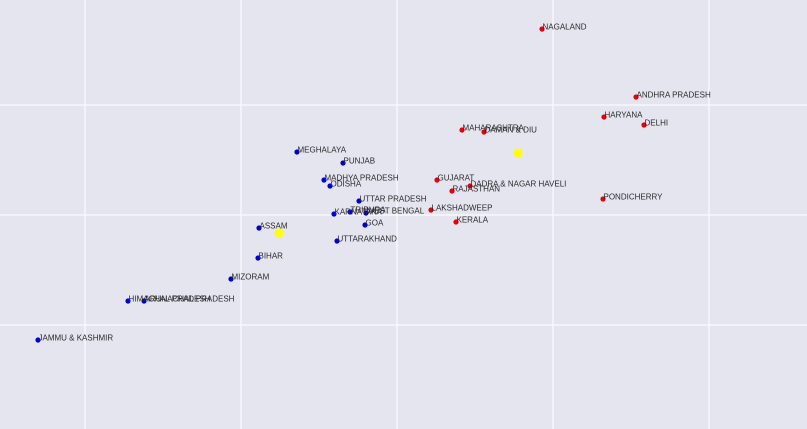 Image resolution: width=807 pixels, height=429 pixels. Describe the element at coordinates (334, 214) in the screenshot. I see `point-karnataka` at that location.